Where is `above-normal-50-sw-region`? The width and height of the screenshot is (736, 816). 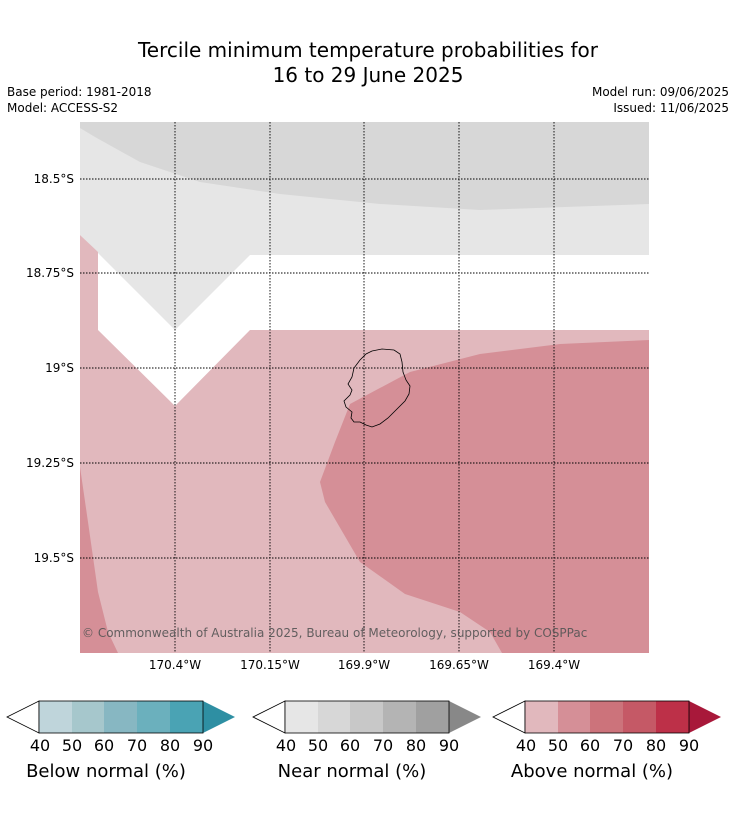 above-normal-50-sw-region is located at coordinates (99, 560).